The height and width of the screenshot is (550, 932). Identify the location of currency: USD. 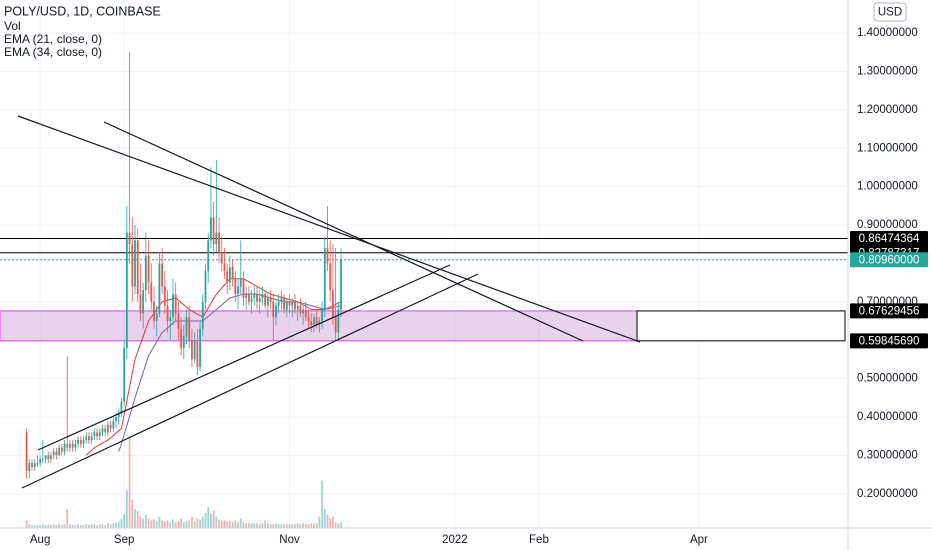
(890, 13).